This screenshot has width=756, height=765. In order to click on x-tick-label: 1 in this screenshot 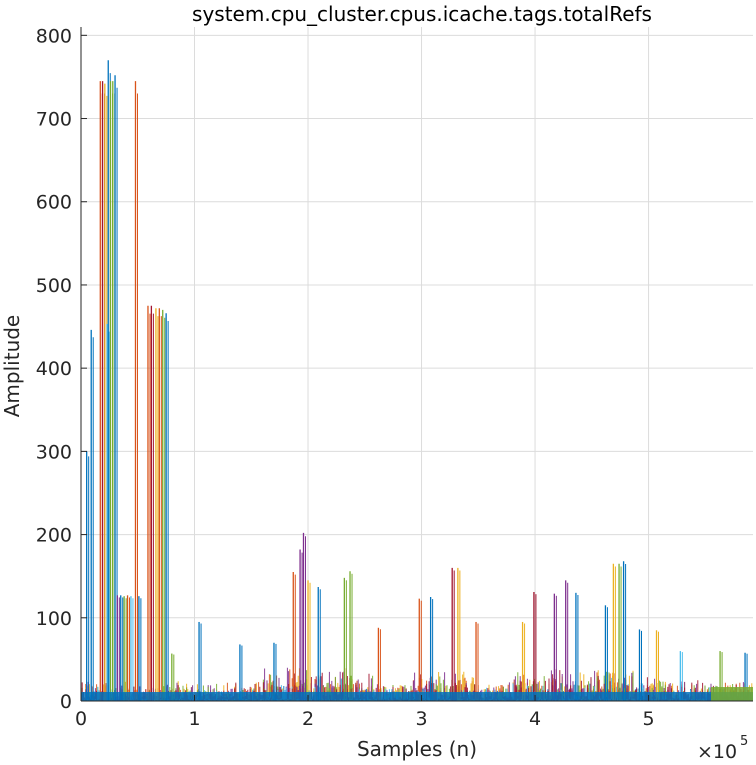, I will do `click(194, 719)`.